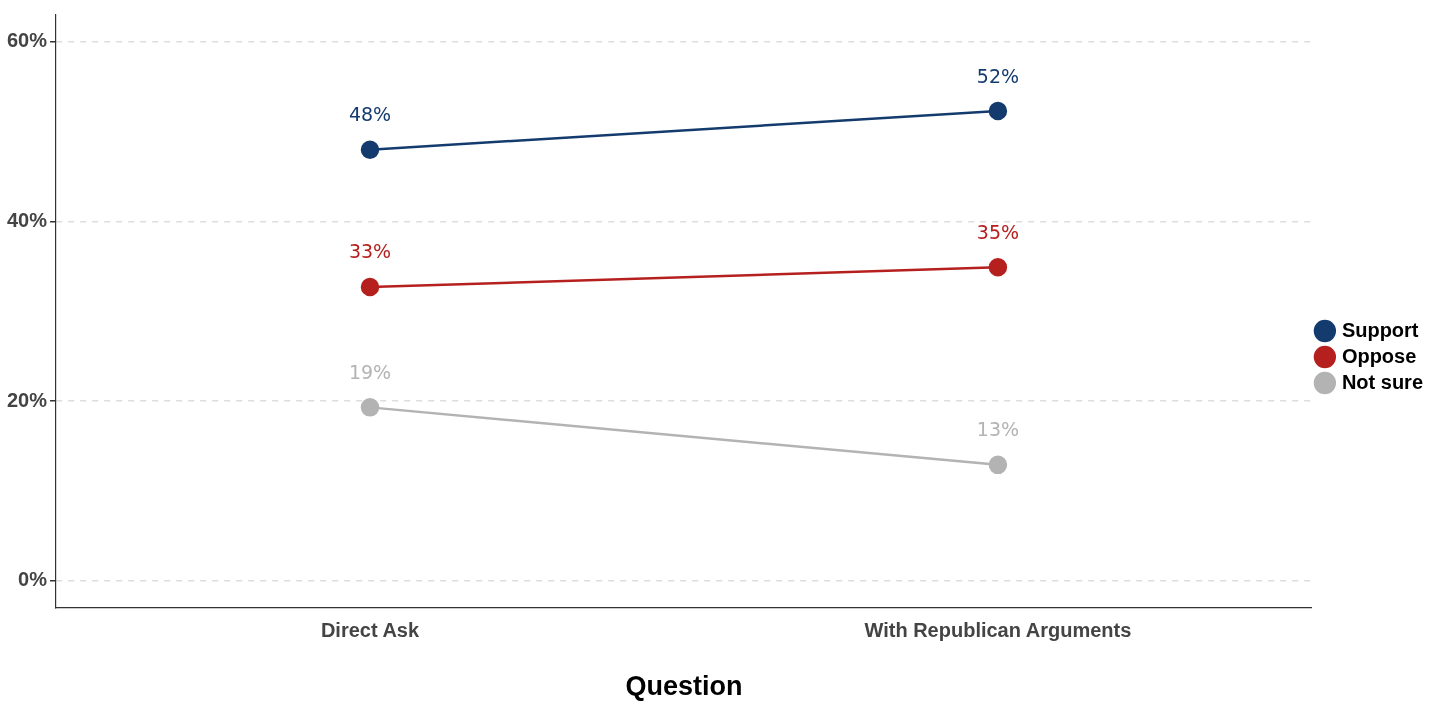  Describe the element at coordinates (370, 630) in the screenshot. I see `x-tick-label: Direct Ask` at that location.